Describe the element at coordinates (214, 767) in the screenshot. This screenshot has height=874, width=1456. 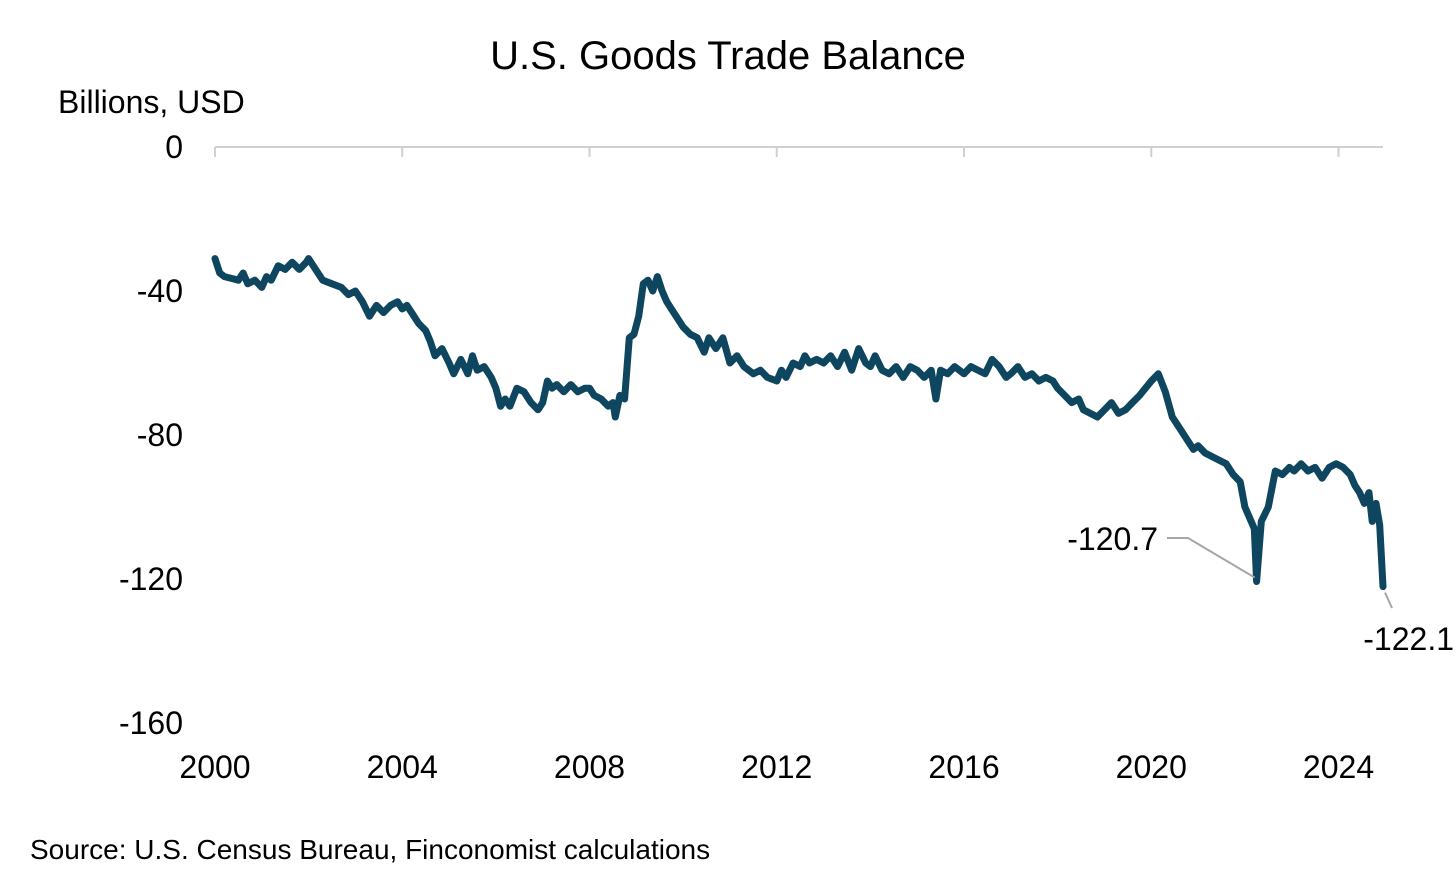
I see `x-tick-label: 2000` at that location.